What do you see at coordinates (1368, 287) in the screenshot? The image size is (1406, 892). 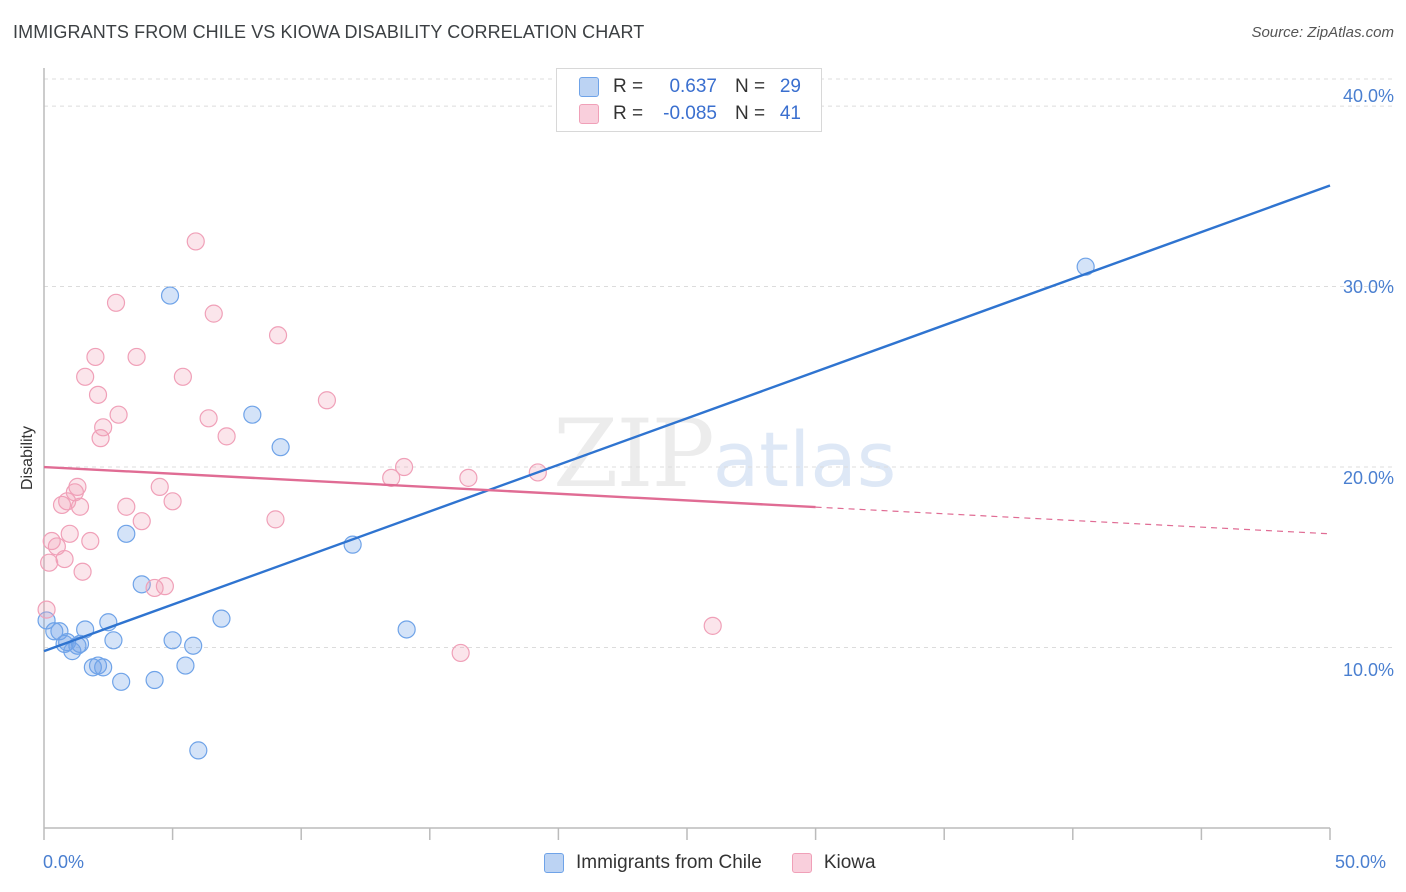 I see `y-tick-label: 30.0%` at bounding box center [1368, 287].